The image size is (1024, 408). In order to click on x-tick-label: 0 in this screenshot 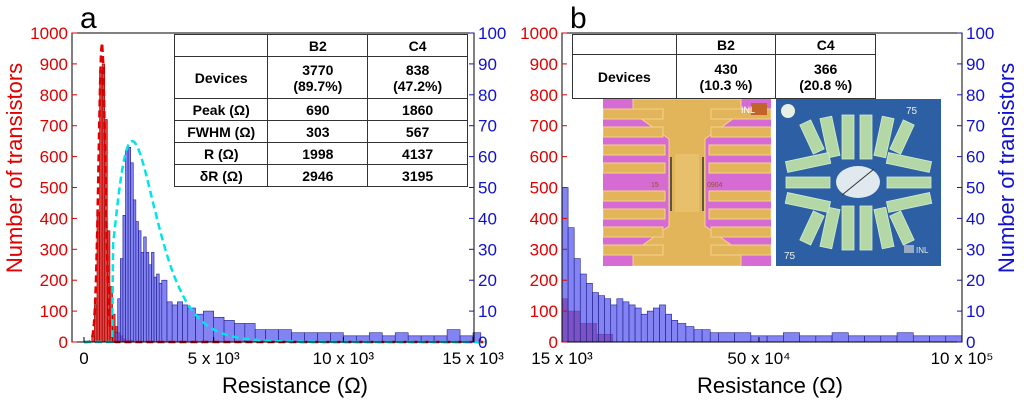, I will do `click(83, 358)`.